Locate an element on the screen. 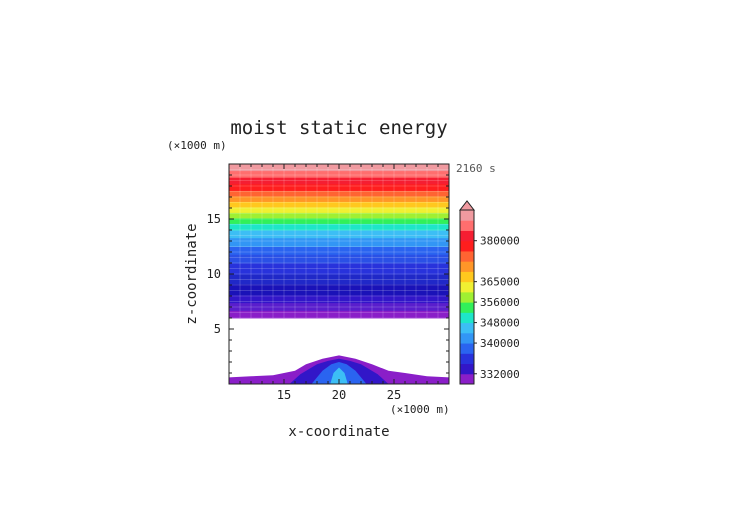 The height and width of the screenshot is (532, 752). colorbar-extend-arrow is located at coordinates (467, 205).